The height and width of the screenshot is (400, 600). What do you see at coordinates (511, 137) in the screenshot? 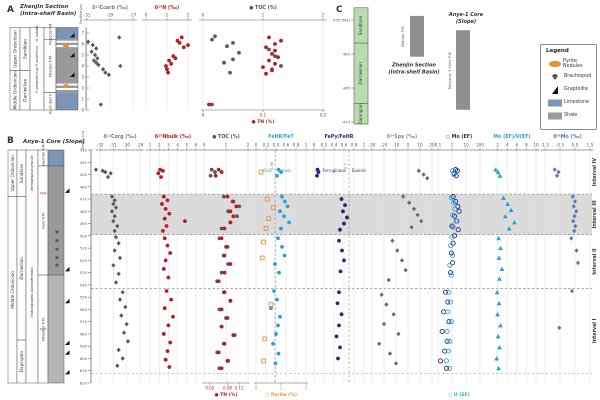
I see `axis-title: Mo (EF)/U(EF)` at bounding box center [511, 137].